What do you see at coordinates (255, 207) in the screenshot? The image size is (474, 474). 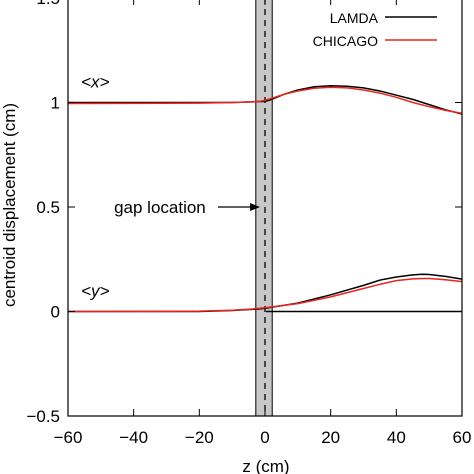 I see `gap-arrow-head` at bounding box center [255, 207].